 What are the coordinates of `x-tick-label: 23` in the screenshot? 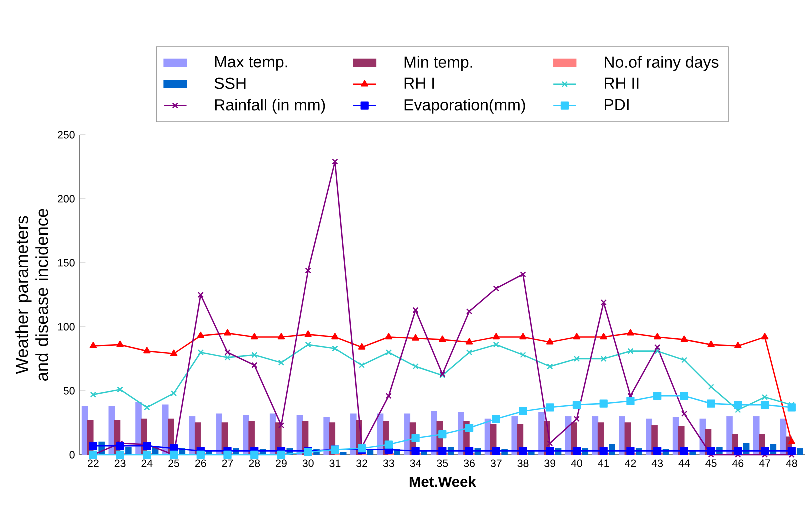 It's located at (120, 464).